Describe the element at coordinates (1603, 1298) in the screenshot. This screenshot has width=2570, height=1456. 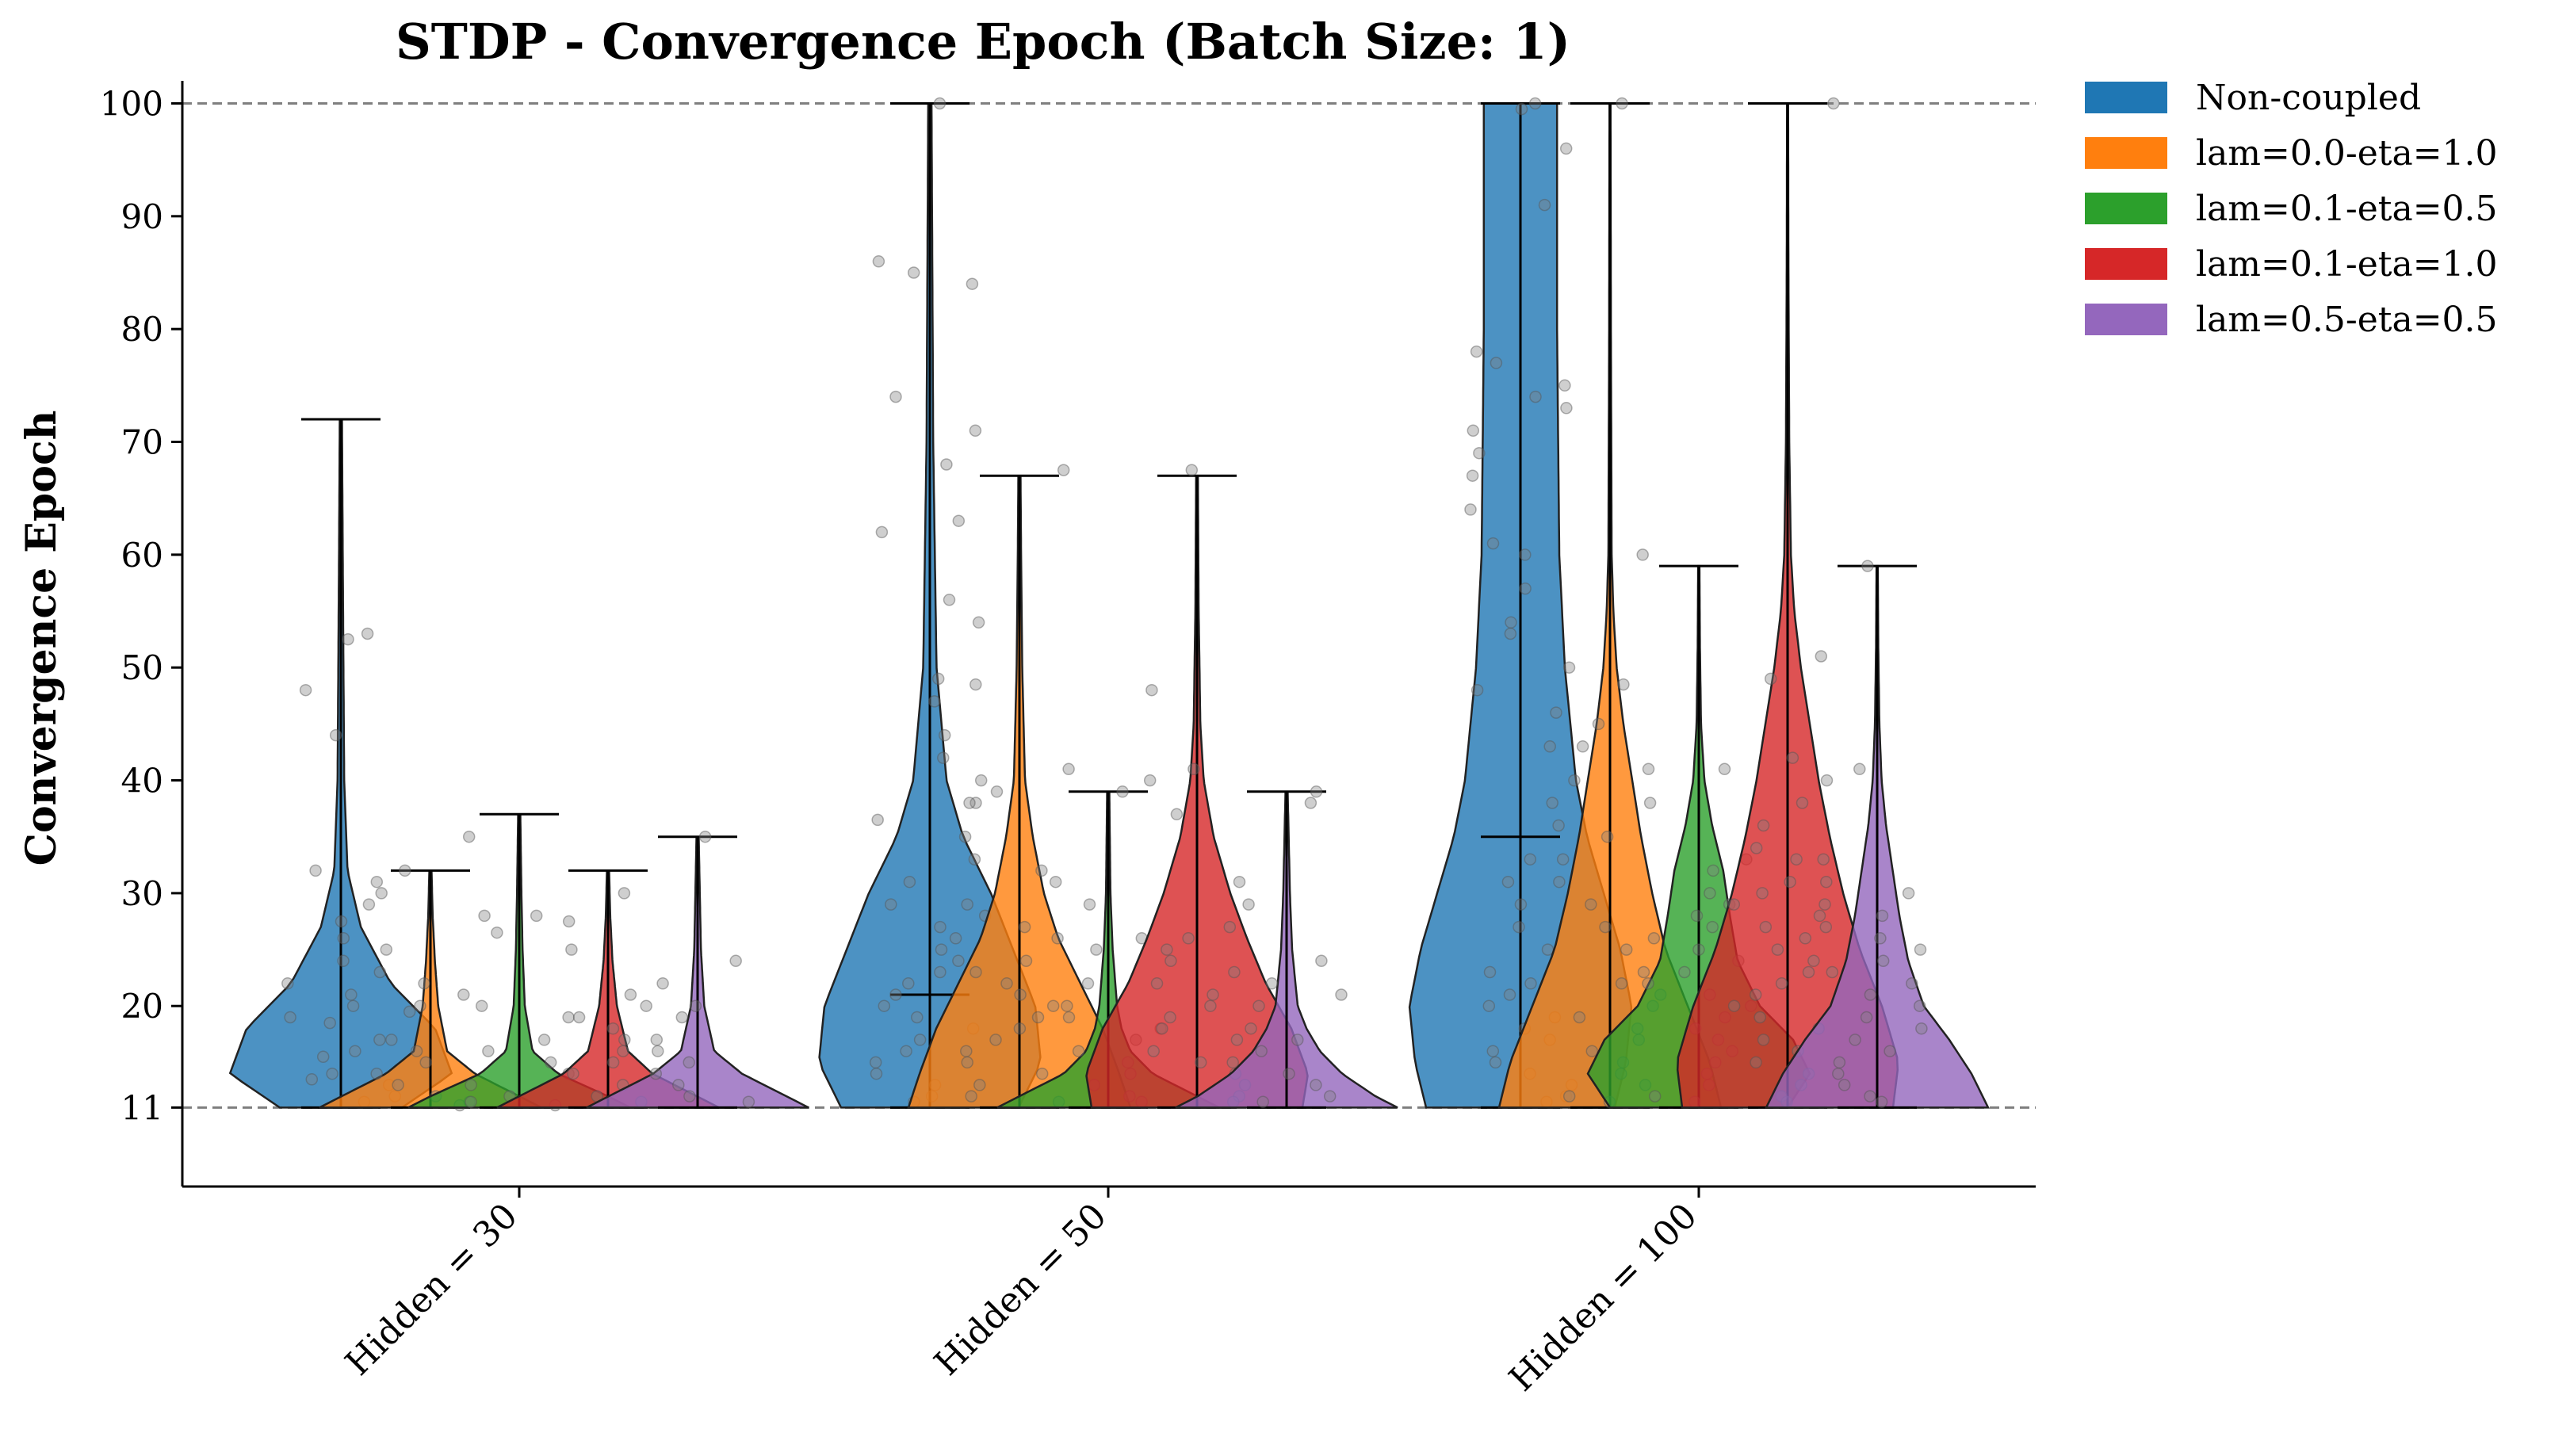
I see `x-tick-label: Hidden = 100` at that location.